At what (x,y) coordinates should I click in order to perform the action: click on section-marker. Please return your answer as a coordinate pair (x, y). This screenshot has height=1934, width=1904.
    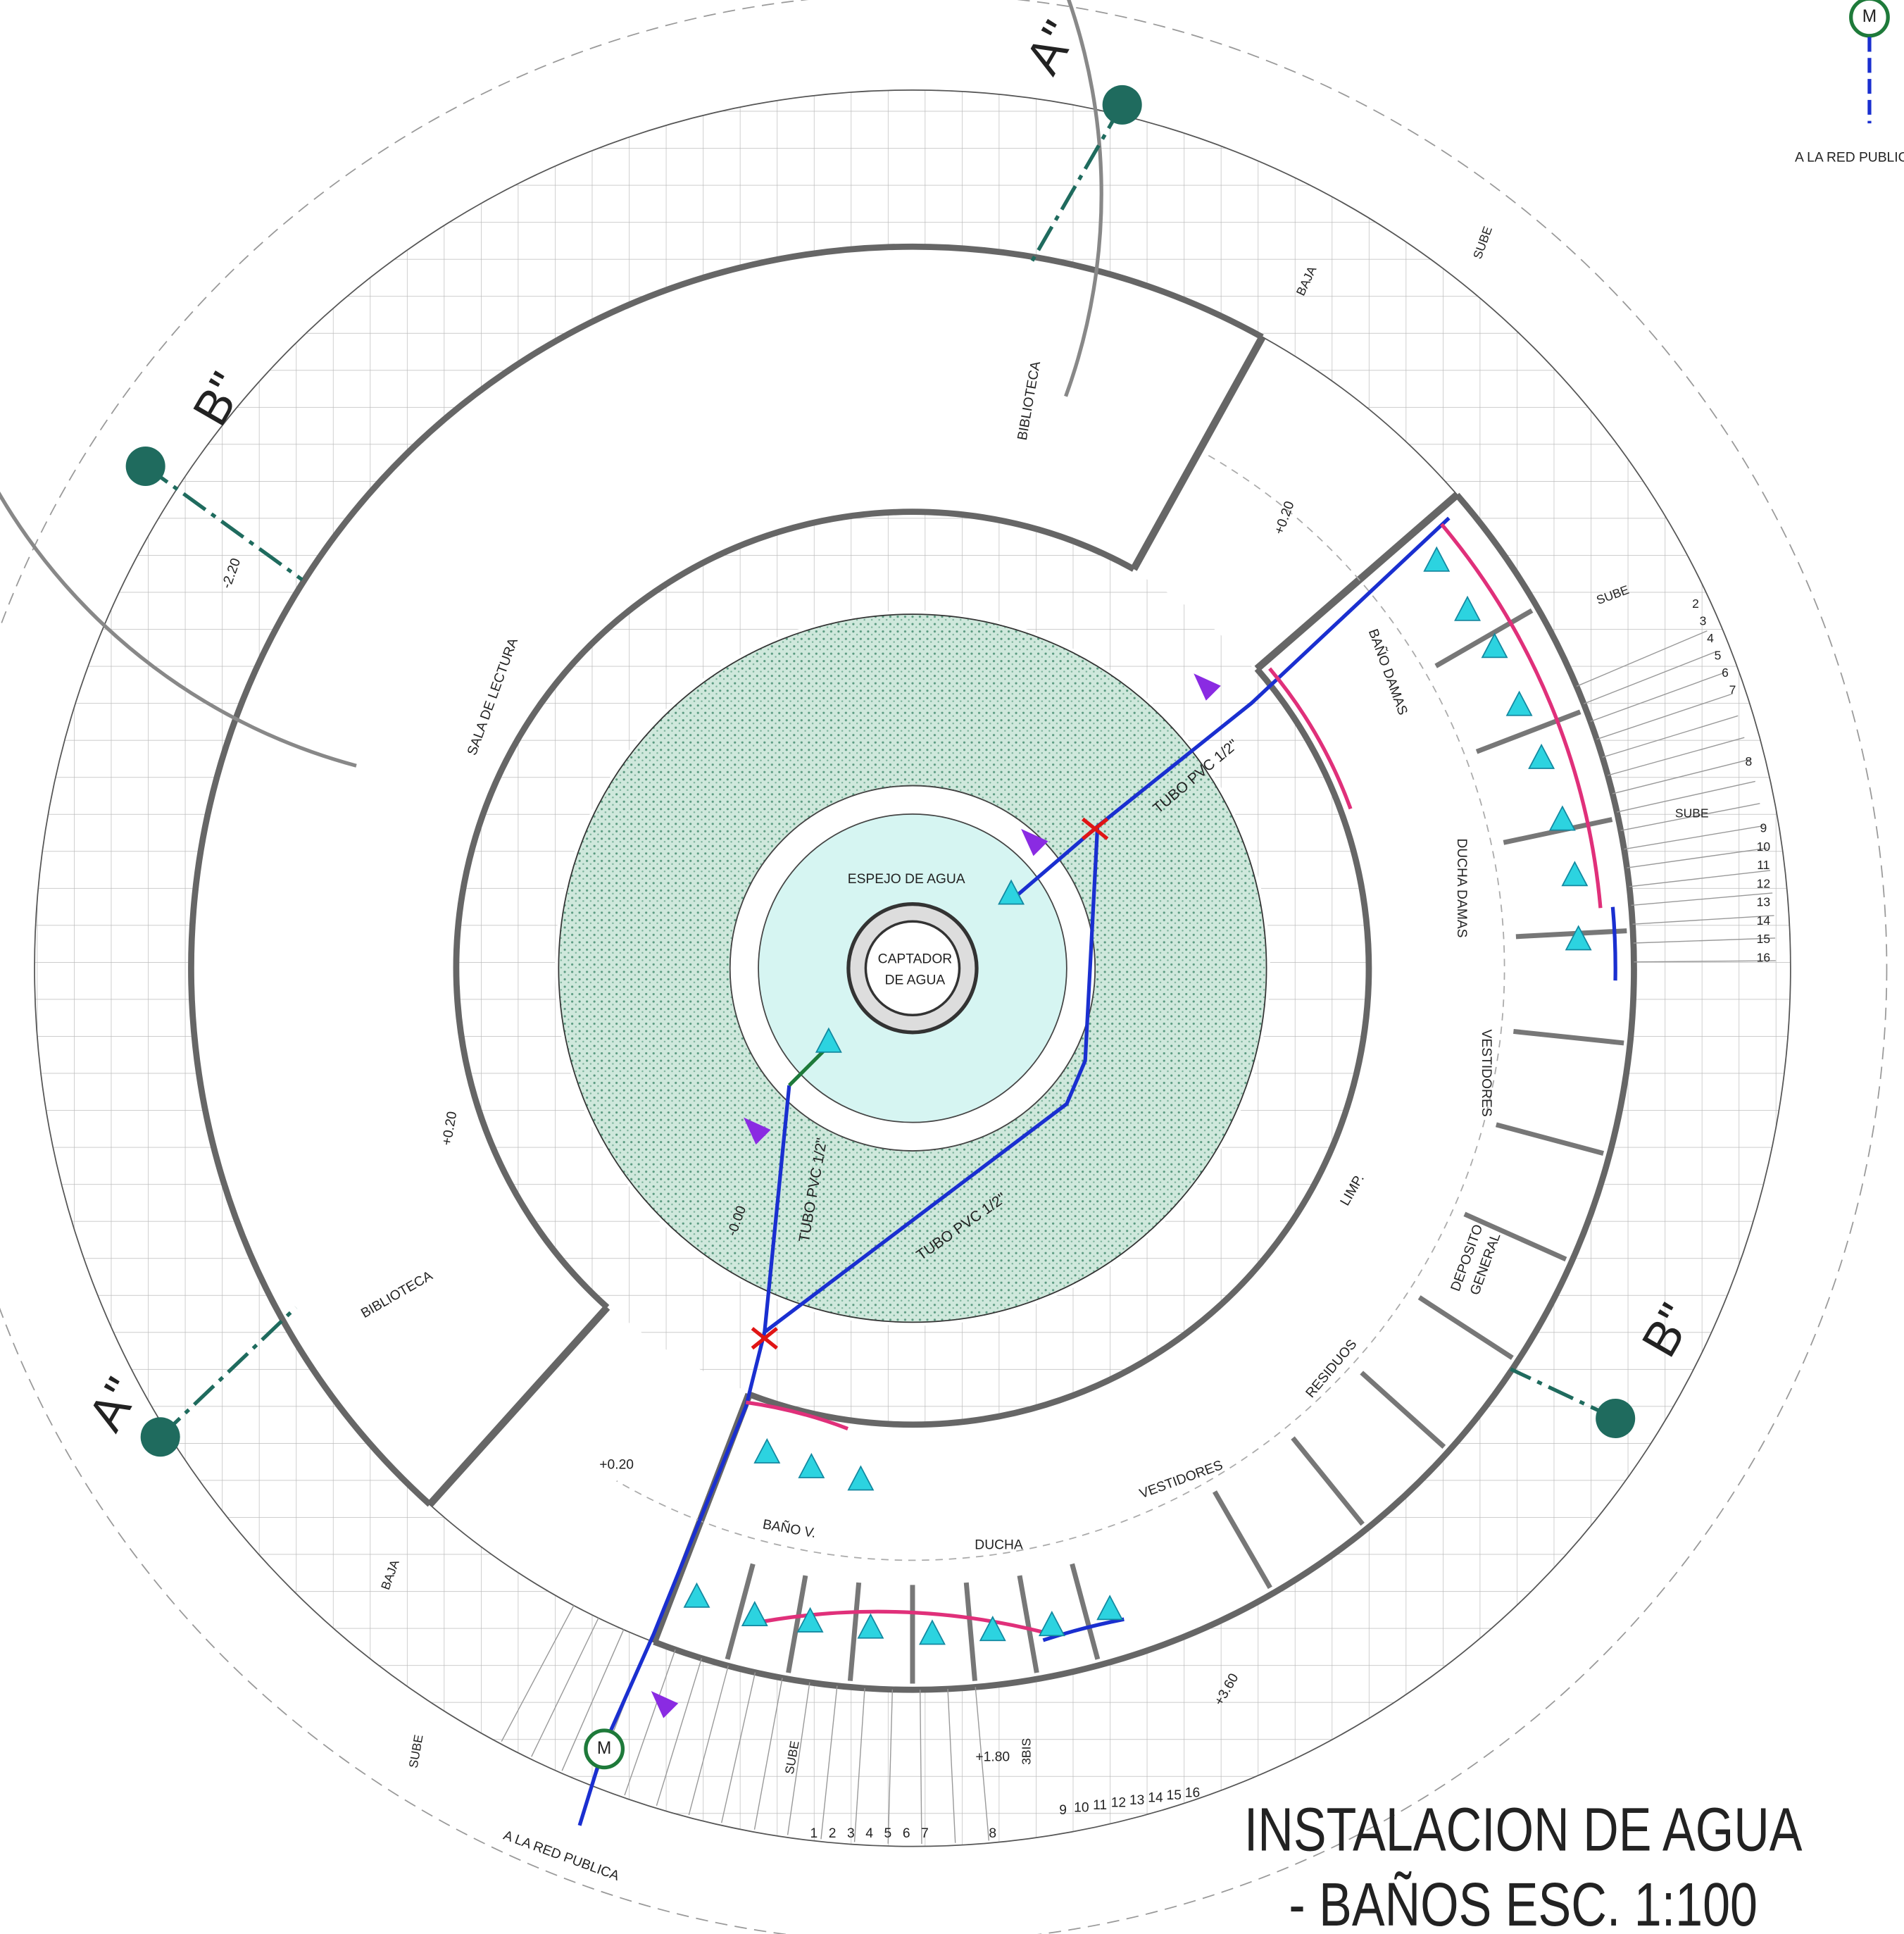
    Looking at the image, I should click on (160, 1437).